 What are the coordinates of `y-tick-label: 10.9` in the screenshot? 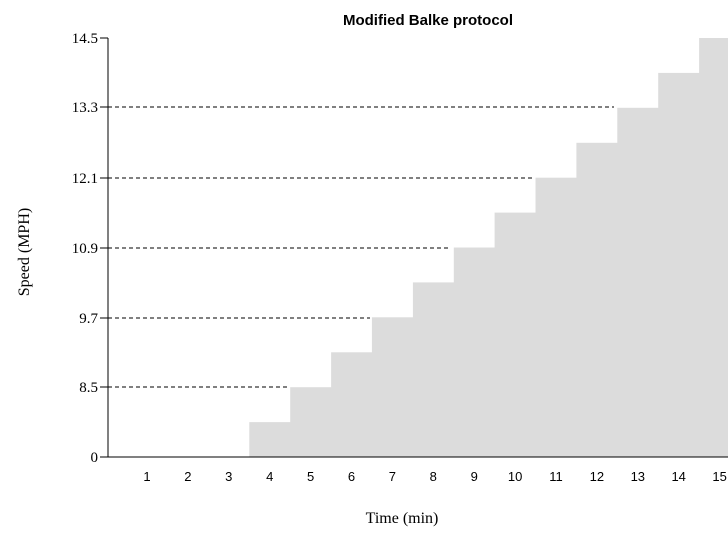 It's located at (85, 249).